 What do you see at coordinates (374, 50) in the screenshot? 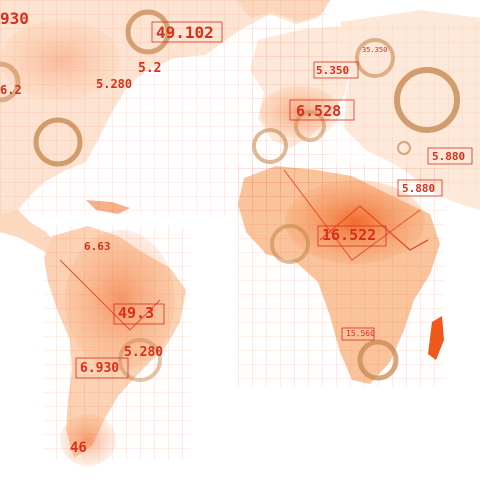
I see `europe-mini-label: 35.350` at bounding box center [374, 50].